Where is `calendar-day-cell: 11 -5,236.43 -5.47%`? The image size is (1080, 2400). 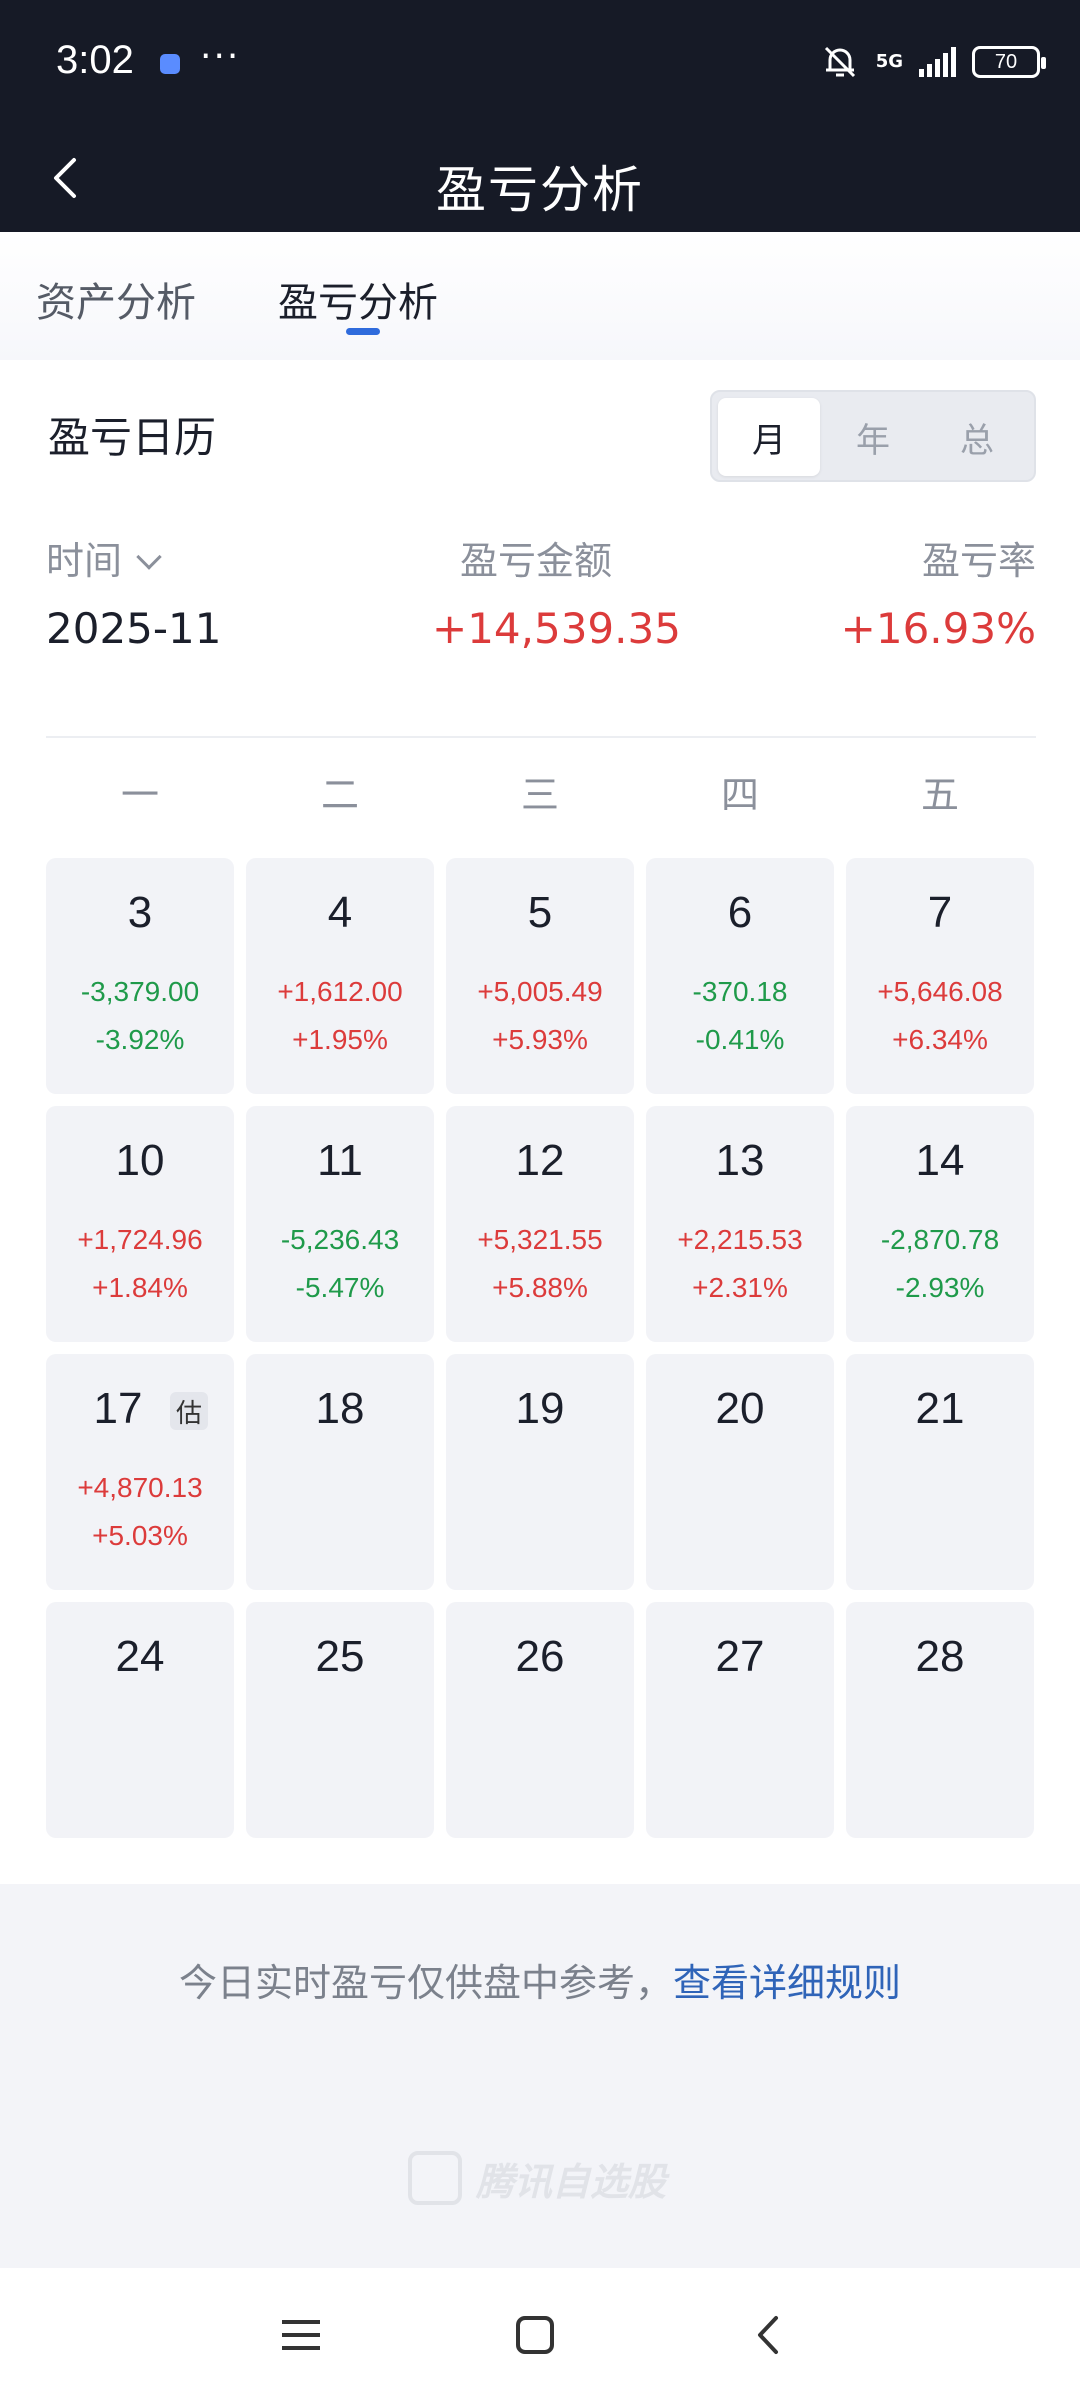
calendar-day-cell: 11 -5,236.43 -5.47% is located at coordinates (340, 1224).